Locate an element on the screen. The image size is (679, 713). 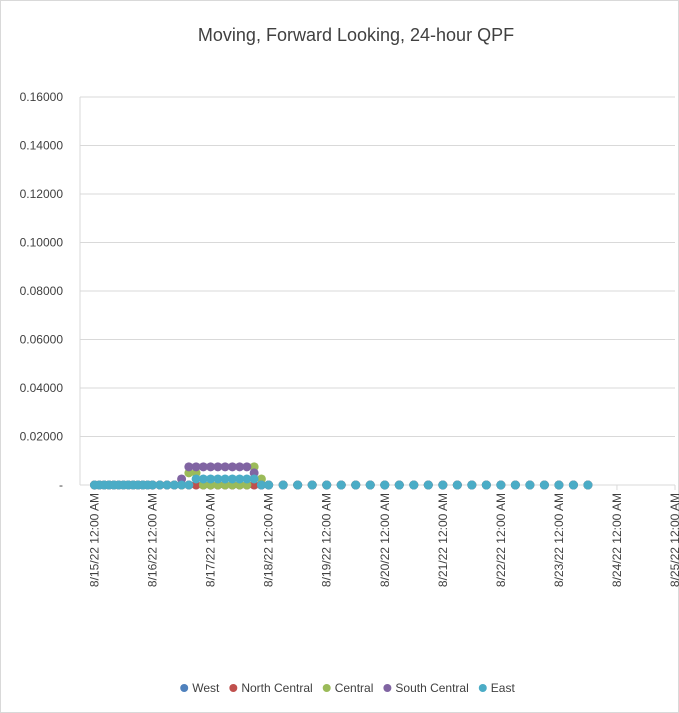
x-tick-label: 8/21/22 12:00 AM is located at coordinates (443, 540).